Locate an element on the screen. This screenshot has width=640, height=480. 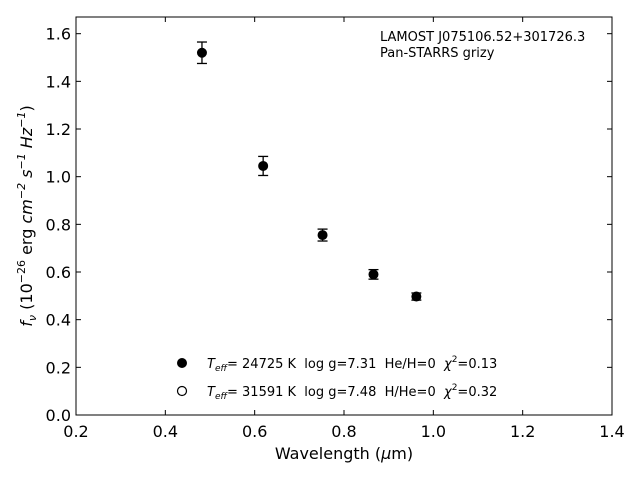
y-tick-label: 0.2 is located at coordinates (58, 367).